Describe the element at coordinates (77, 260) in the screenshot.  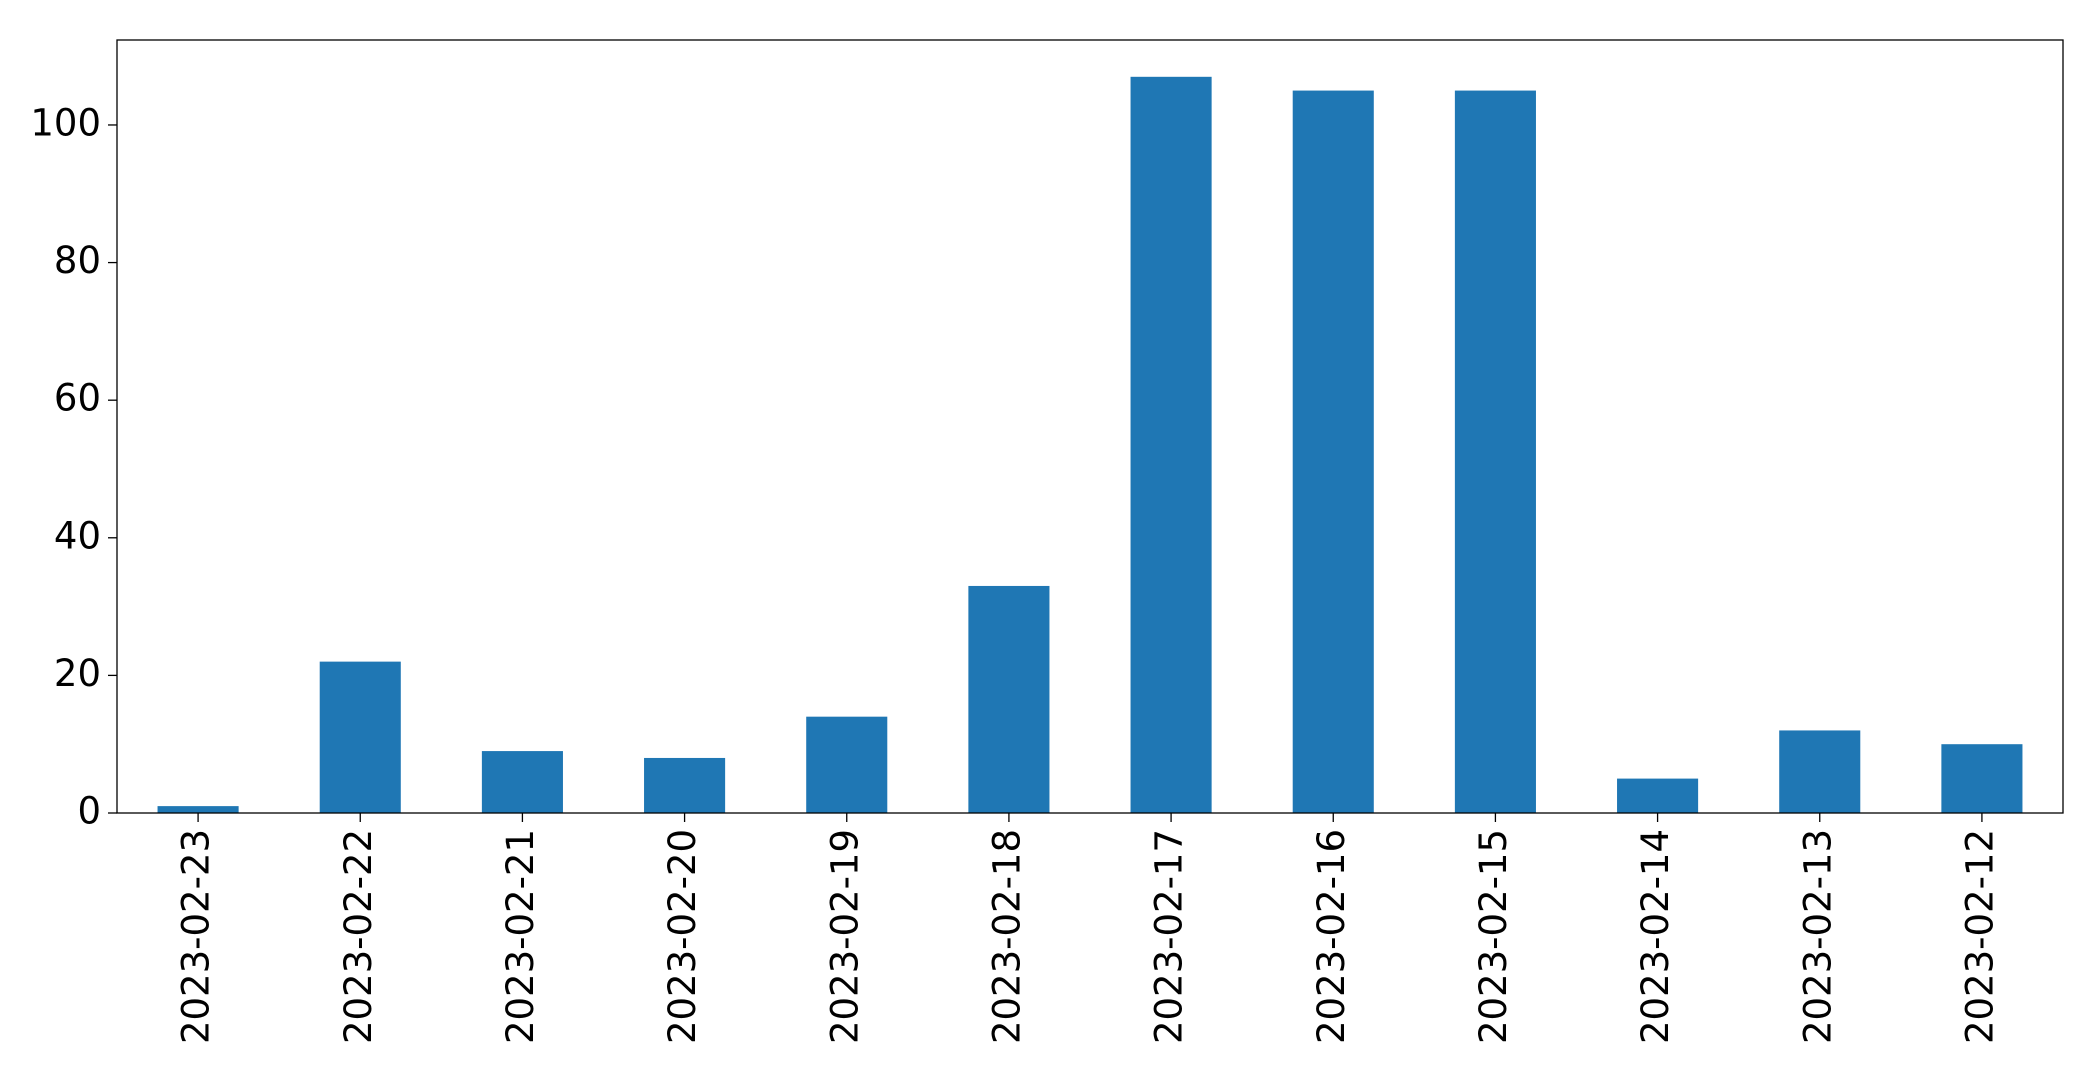
I see `y-tick-label: 80` at that location.